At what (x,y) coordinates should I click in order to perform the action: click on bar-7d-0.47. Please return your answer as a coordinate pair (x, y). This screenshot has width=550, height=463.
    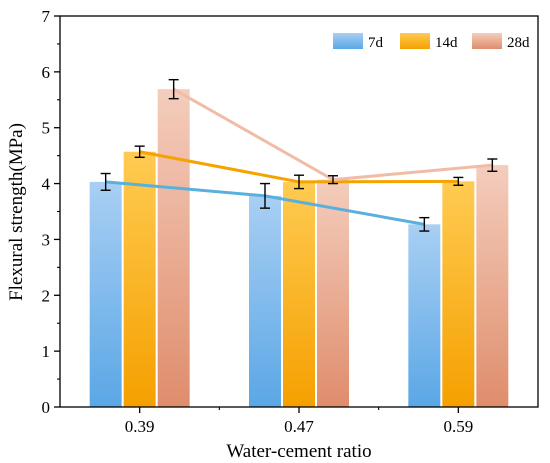
    Looking at the image, I should click on (265, 301).